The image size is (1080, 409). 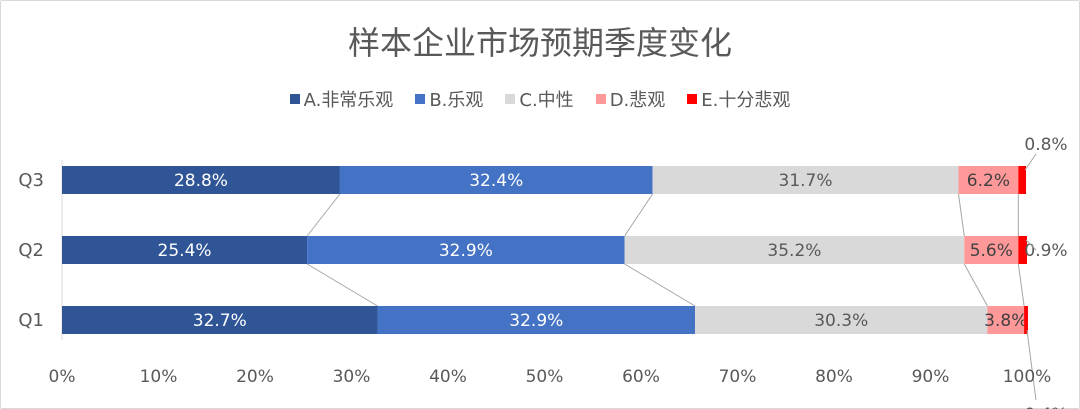 I want to click on data-label: 32.4%, so click(x=496, y=181).